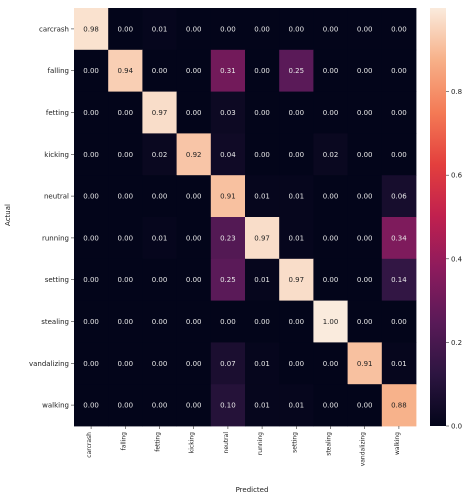 The height and width of the screenshot is (498, 474). Describe the element at coordinates (57, 113) in the screenshot. I see `row-tick-label: fetting` at that location.